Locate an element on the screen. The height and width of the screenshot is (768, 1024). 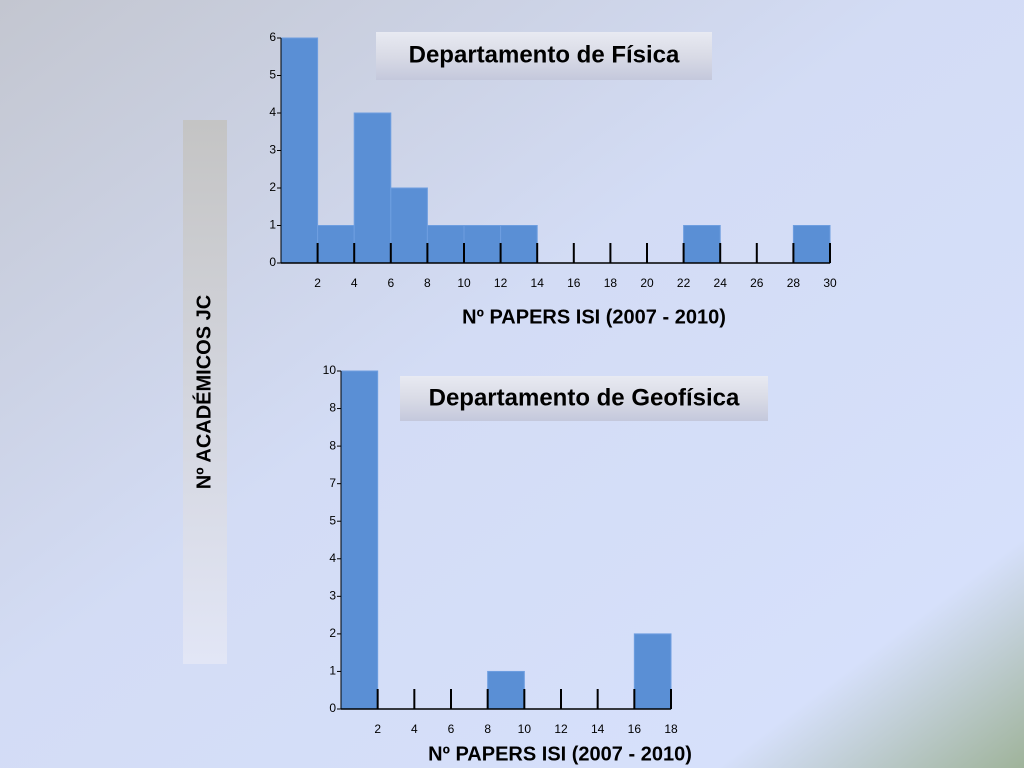
chart-title: Departamento de Física is located at coordinates (544, 54).